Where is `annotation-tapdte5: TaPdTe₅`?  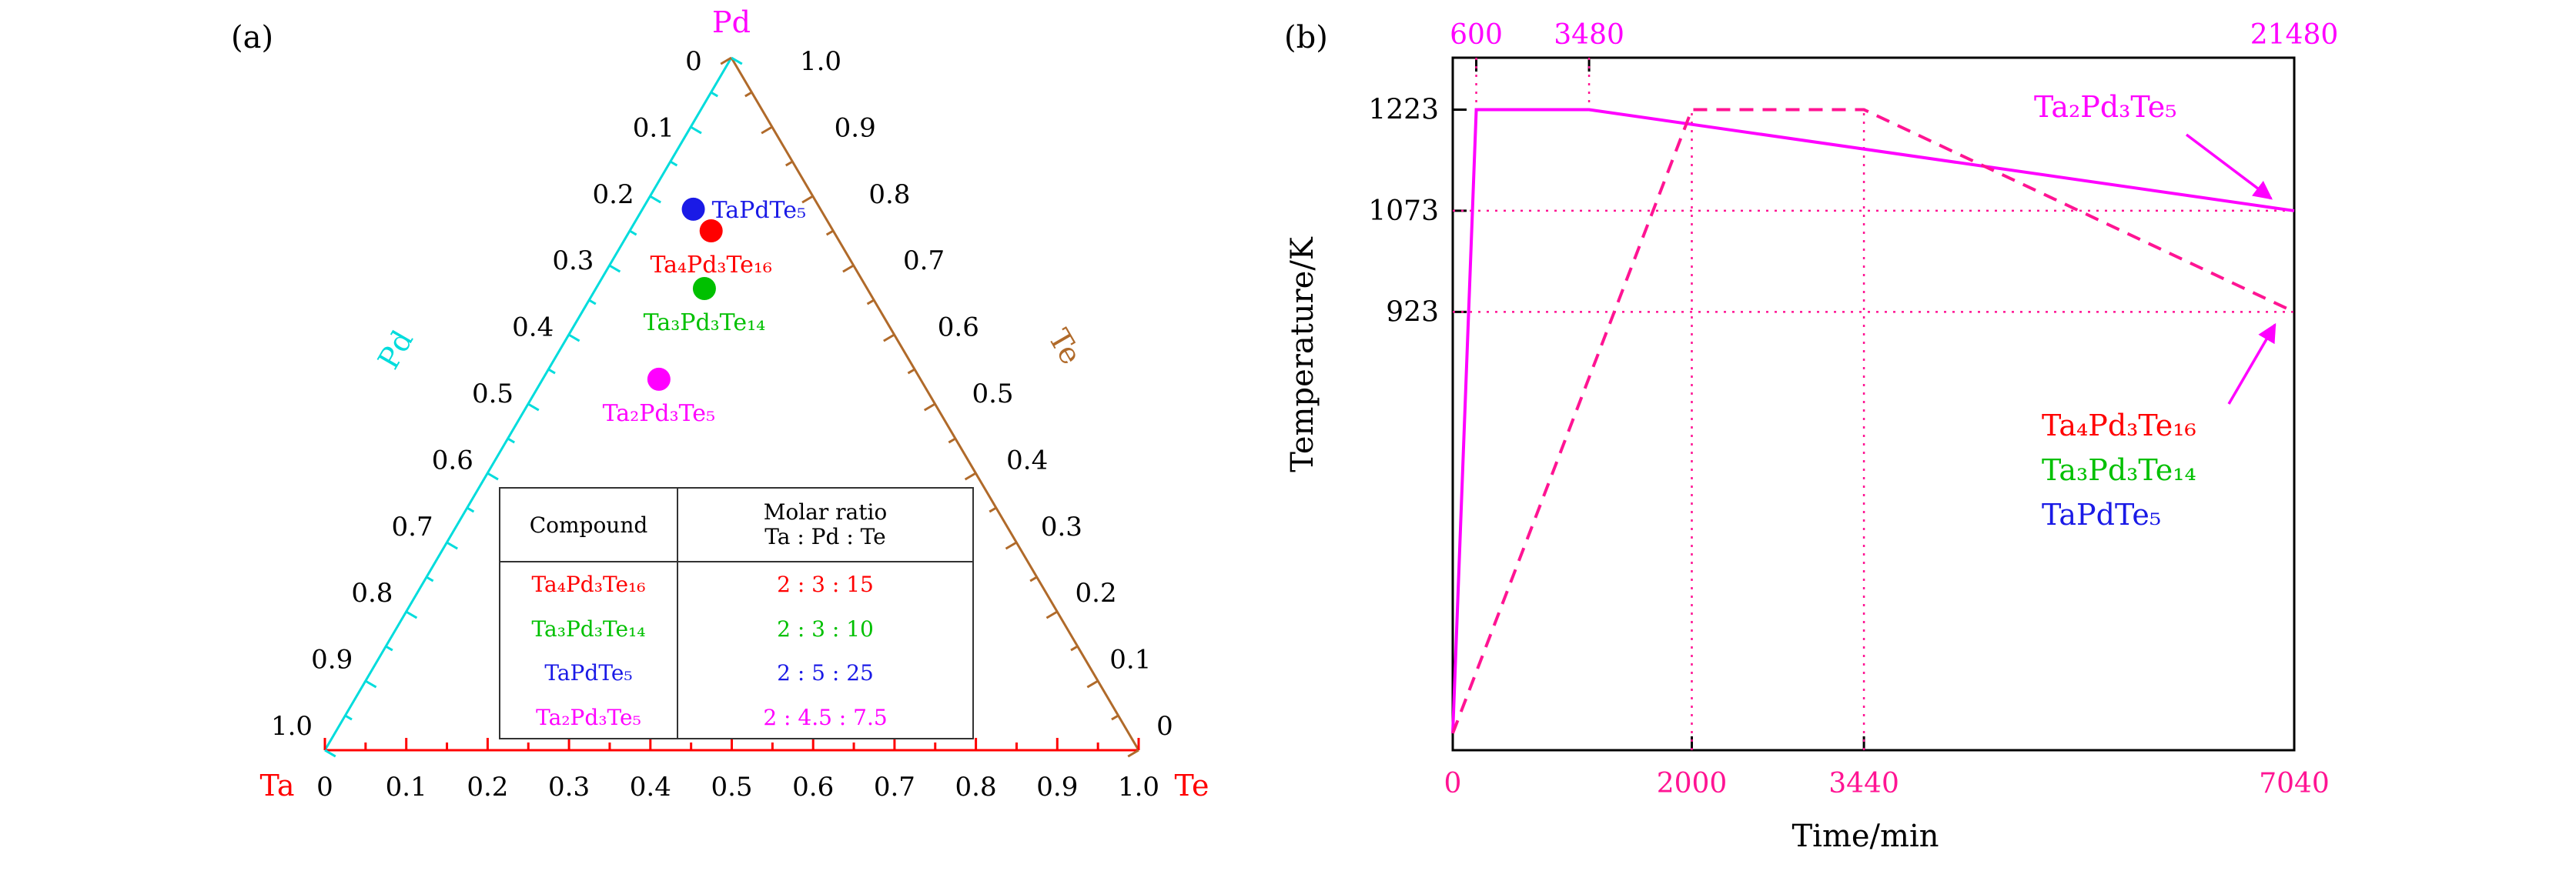 annotation-tapdte5: TaPdTe₅ is located at coordinates (2101, 515).